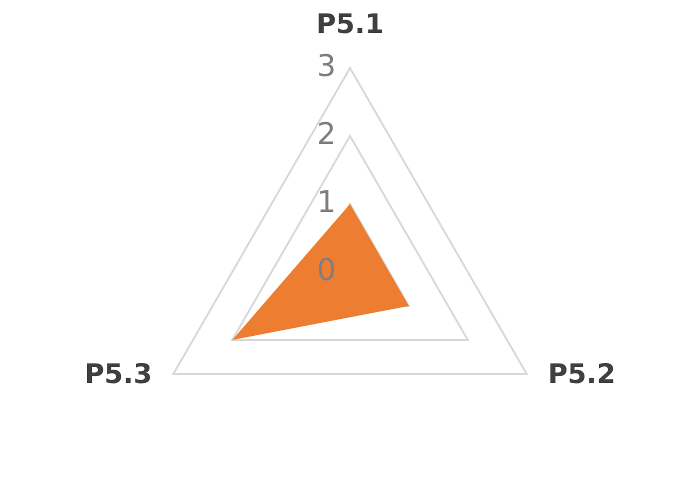 Image resolution: width=677 pixels, height=485 pixels. What do you see at coordinates (582, 374) in the screenshot?
I see `spoke-label: P5.2` at bounding box center [582, 374].